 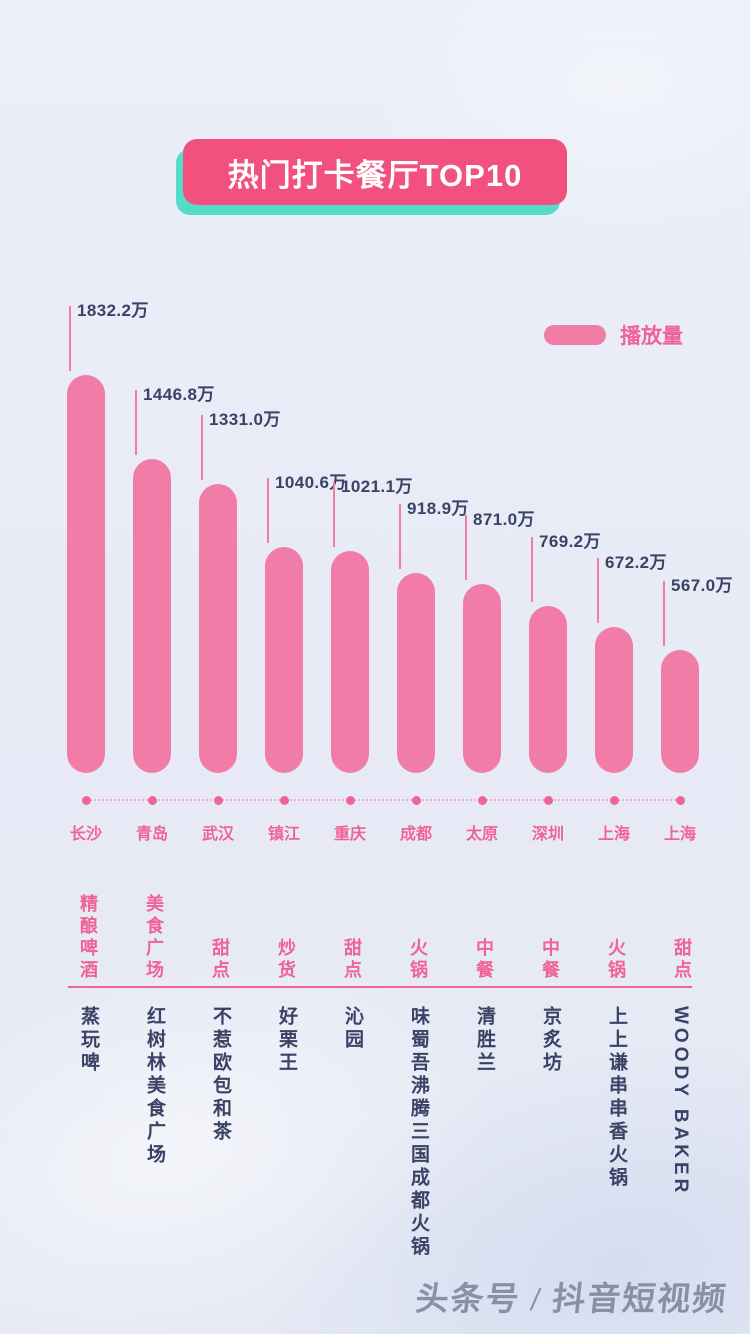 I want to click on restaurant-label: 好栗王, so click(x=286, y=1040).